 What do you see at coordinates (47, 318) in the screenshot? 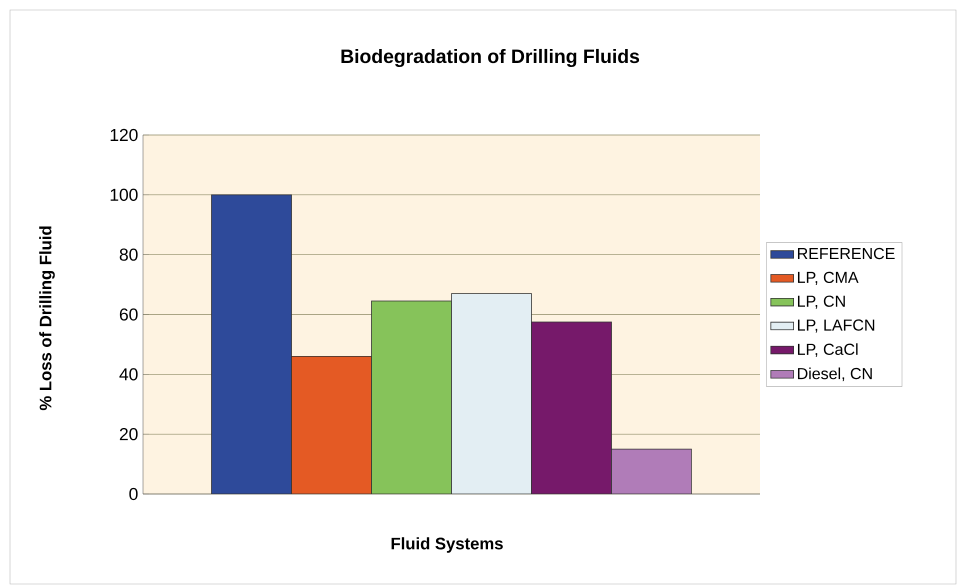
I see `y-axis-title: % Loss of Drilling Fluid` at bounding box center [47, 318].